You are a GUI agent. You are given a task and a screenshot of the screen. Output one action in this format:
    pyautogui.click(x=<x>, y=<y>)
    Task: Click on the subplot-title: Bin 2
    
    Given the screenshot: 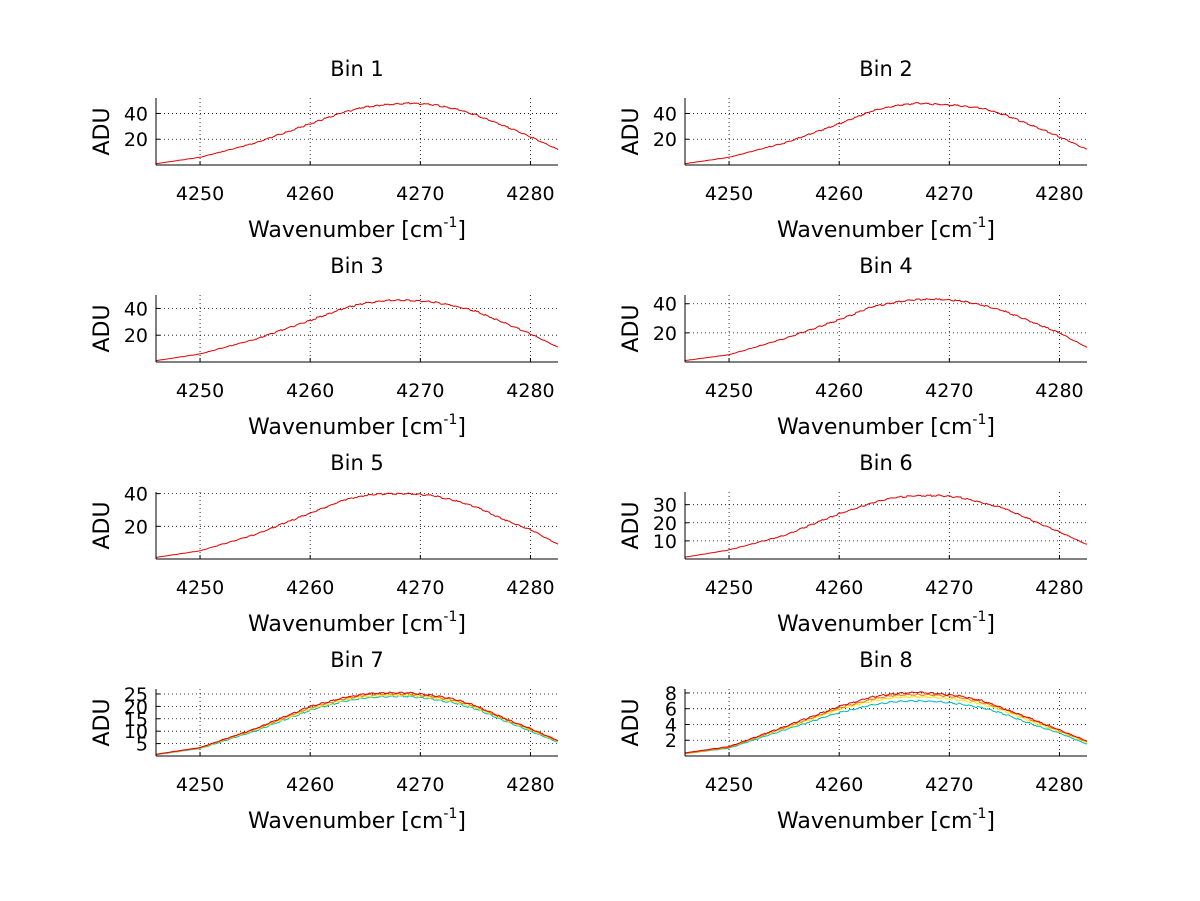 What is the action you would take?
    pyautogui.click(x=886, y=69)
    